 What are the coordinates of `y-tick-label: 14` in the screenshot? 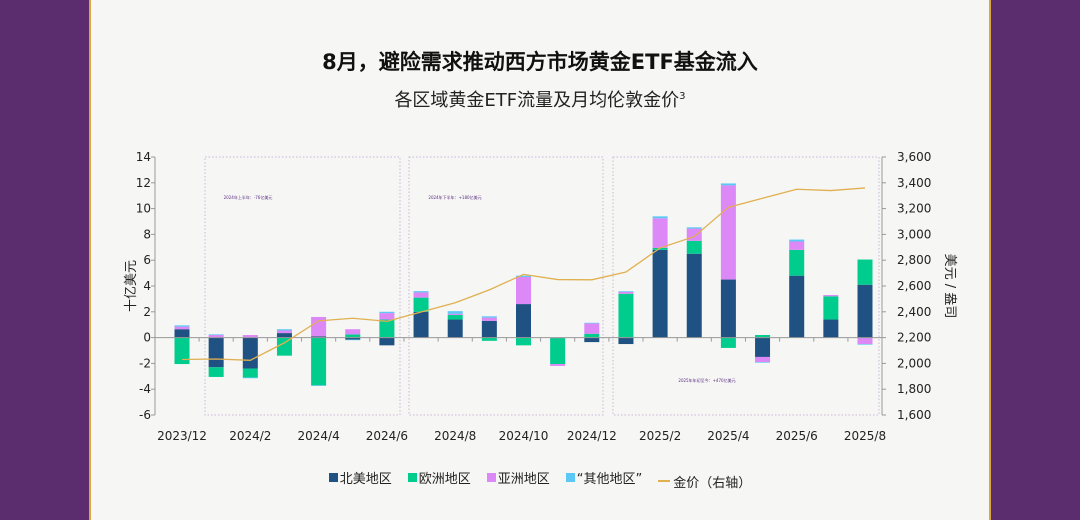 It's located at (143, 157).